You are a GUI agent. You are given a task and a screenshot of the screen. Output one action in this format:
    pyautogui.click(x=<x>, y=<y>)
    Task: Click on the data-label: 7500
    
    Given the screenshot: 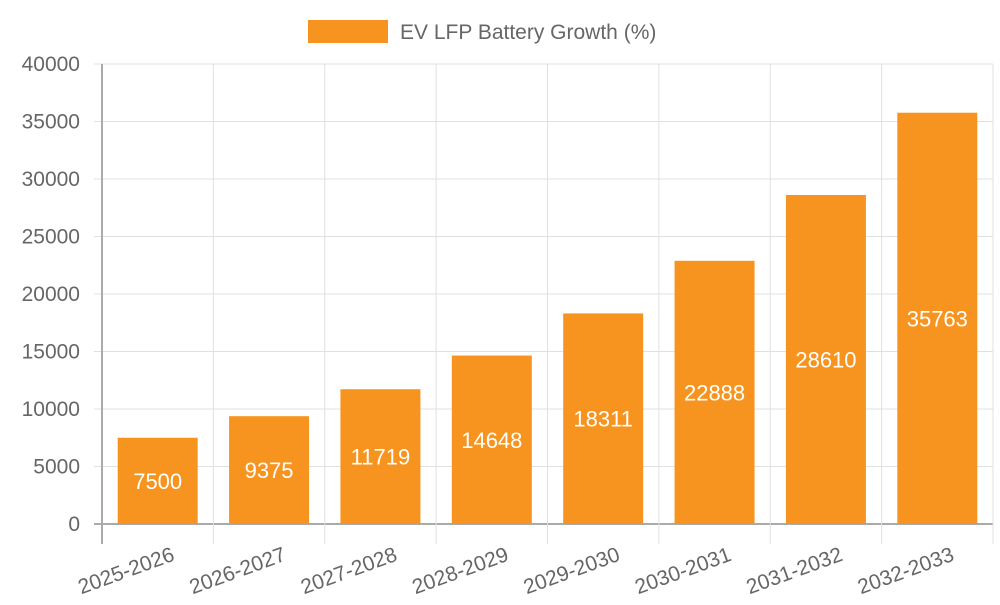 What is the action you would take?
    pyautogui.click(x=157, y=481)
    